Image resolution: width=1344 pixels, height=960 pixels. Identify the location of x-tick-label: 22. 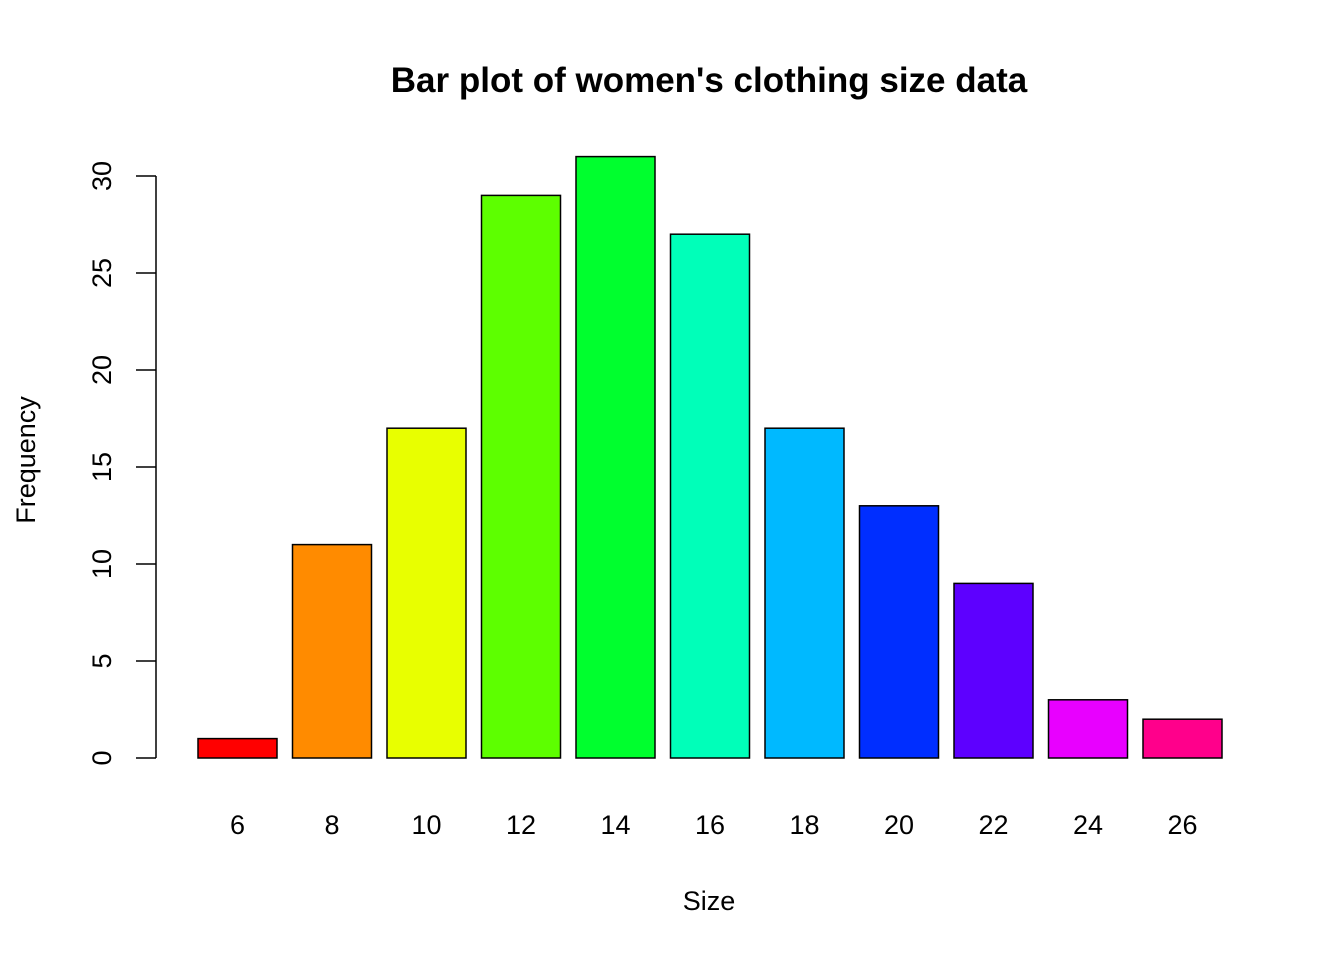
(993, 825).